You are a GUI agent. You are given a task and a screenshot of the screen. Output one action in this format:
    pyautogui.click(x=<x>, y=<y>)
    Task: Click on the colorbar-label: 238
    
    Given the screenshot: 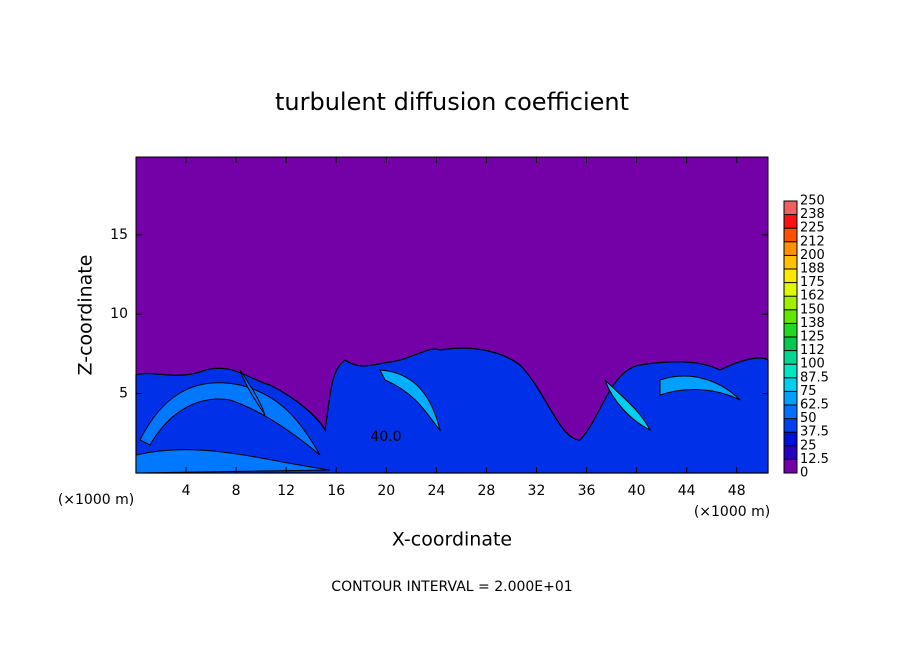 What is the action you would take?
    pyautogui.click(x=812, y=214)
    